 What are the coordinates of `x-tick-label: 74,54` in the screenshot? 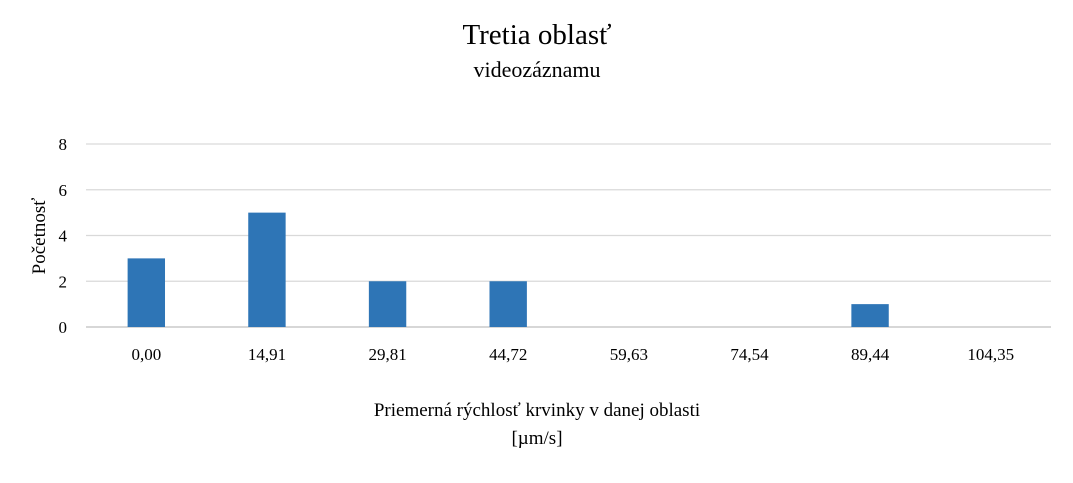 It's located at (749, 354).